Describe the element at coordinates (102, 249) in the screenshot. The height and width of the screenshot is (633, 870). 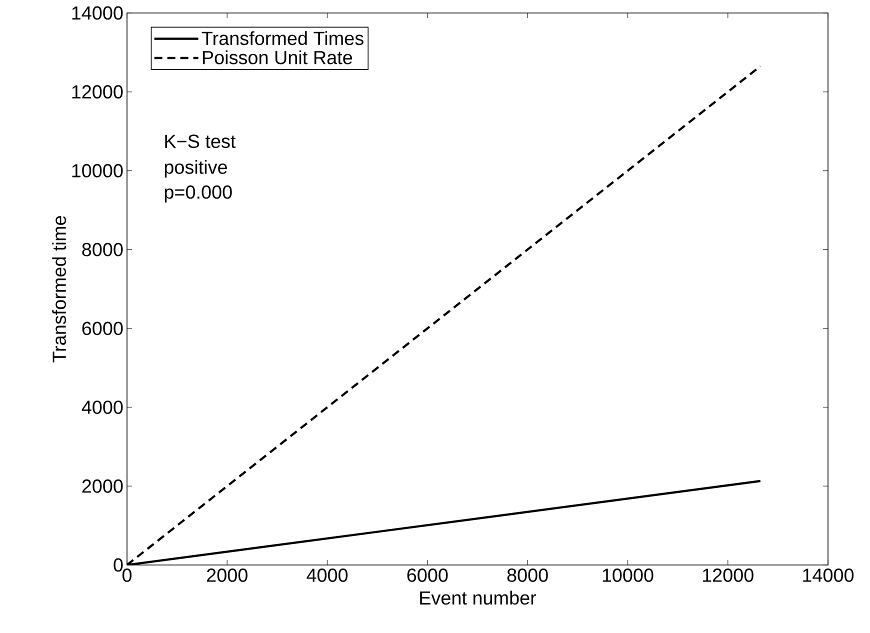
I see `y-tick-label: 8000` at that location.